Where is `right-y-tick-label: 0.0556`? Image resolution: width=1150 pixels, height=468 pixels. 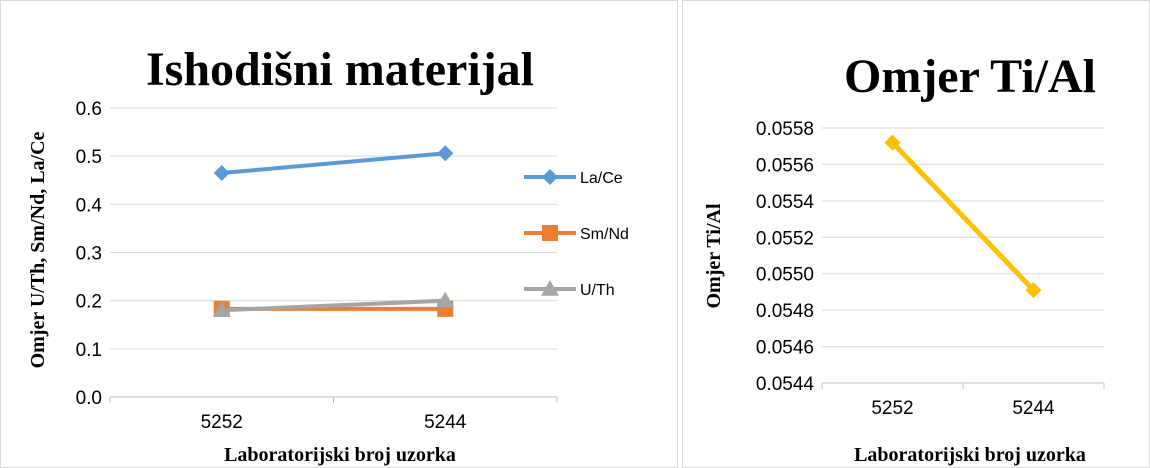
right-y-tick-label: 0.0556 is located at coordinates (785, 165).